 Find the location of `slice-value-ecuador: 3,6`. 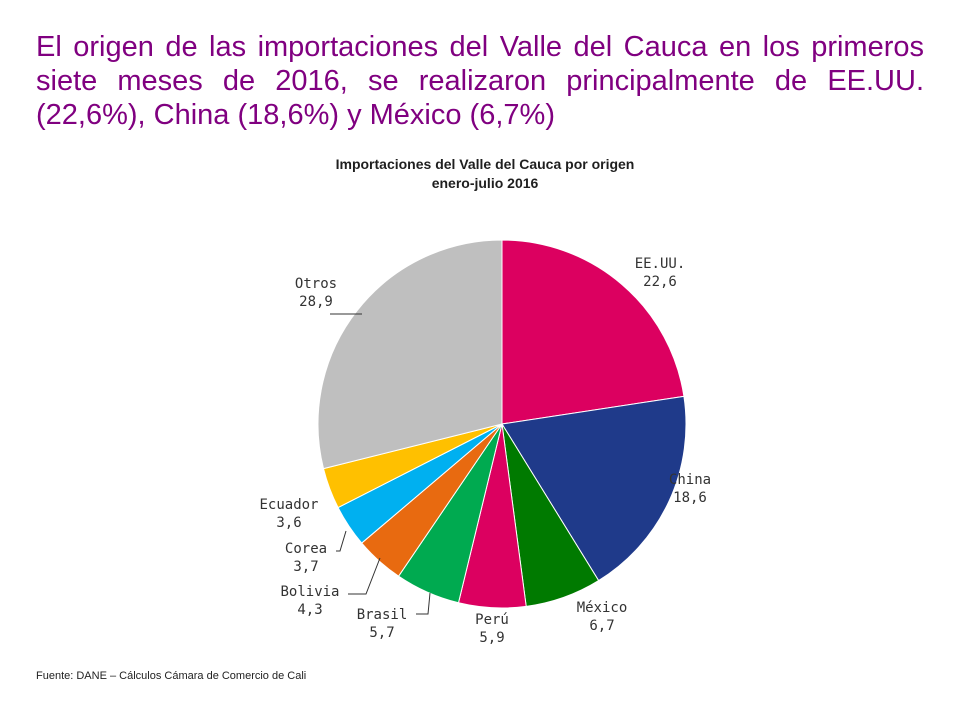

slice-value-ecuador: 3,6 is located at coordinates (288, 523).